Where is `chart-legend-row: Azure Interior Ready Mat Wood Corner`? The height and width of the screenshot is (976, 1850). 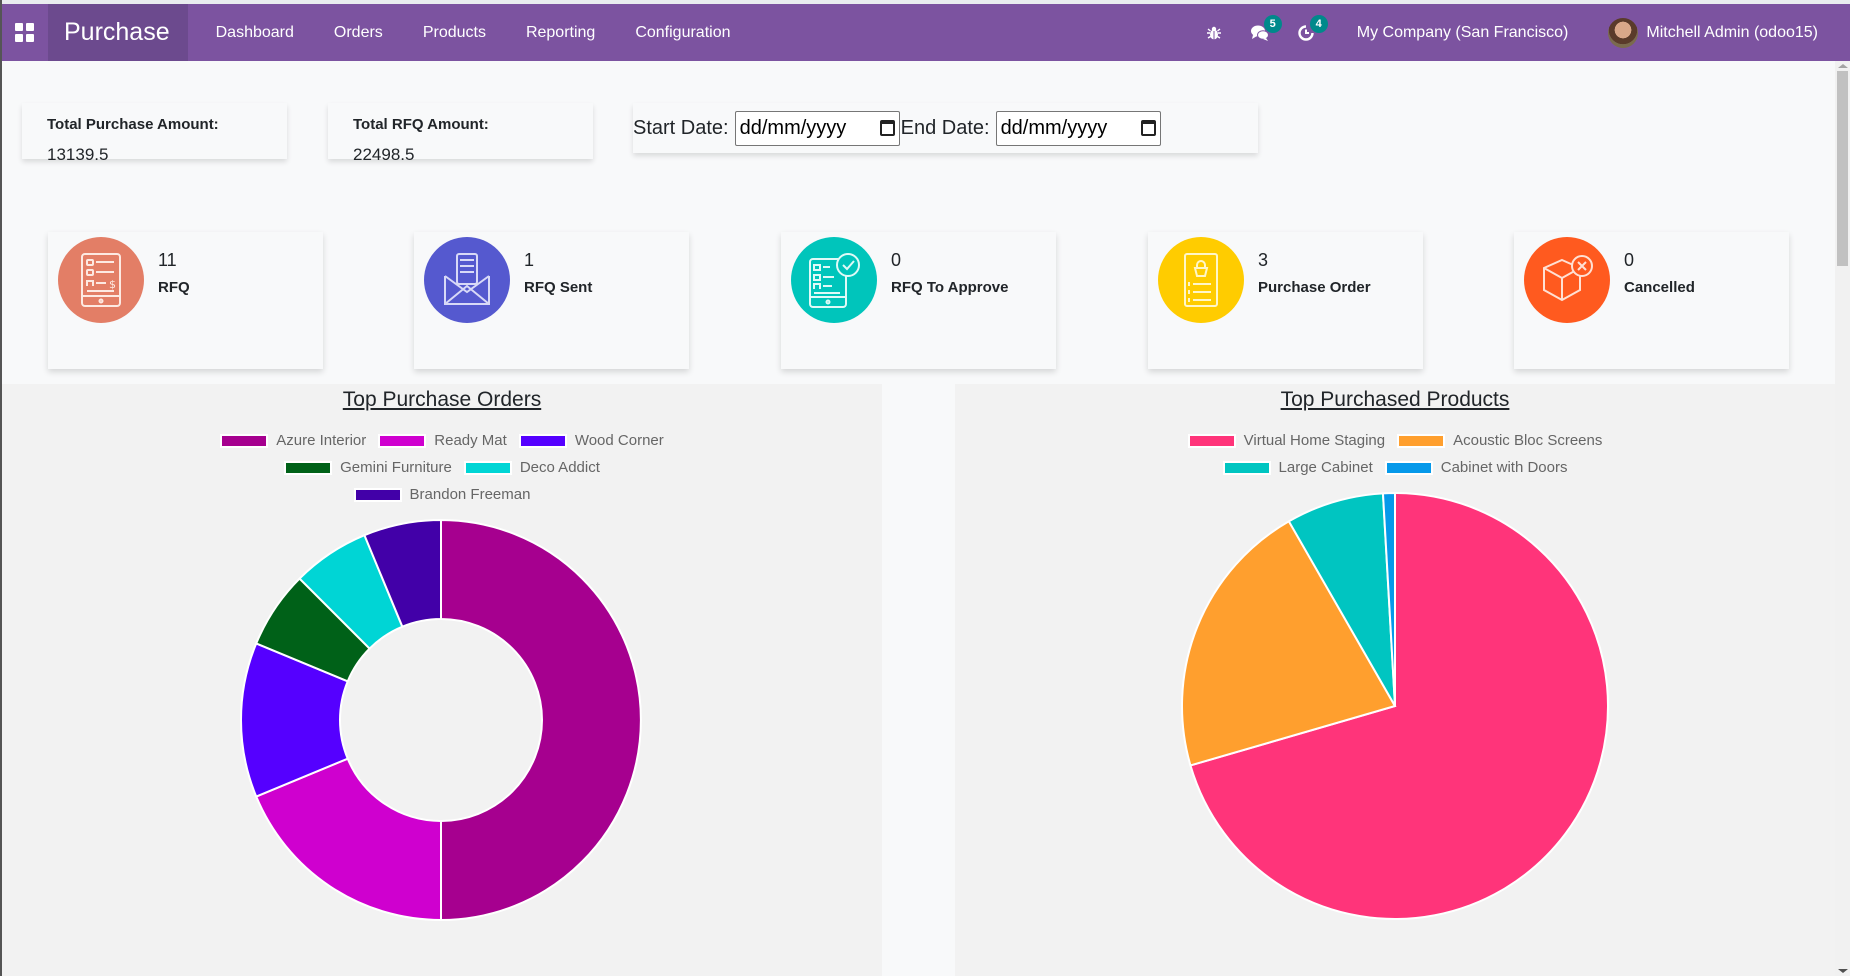 chart-legend-row: Azure Interior Ready Mat Wood Corner is located at coordinates (442, 440).